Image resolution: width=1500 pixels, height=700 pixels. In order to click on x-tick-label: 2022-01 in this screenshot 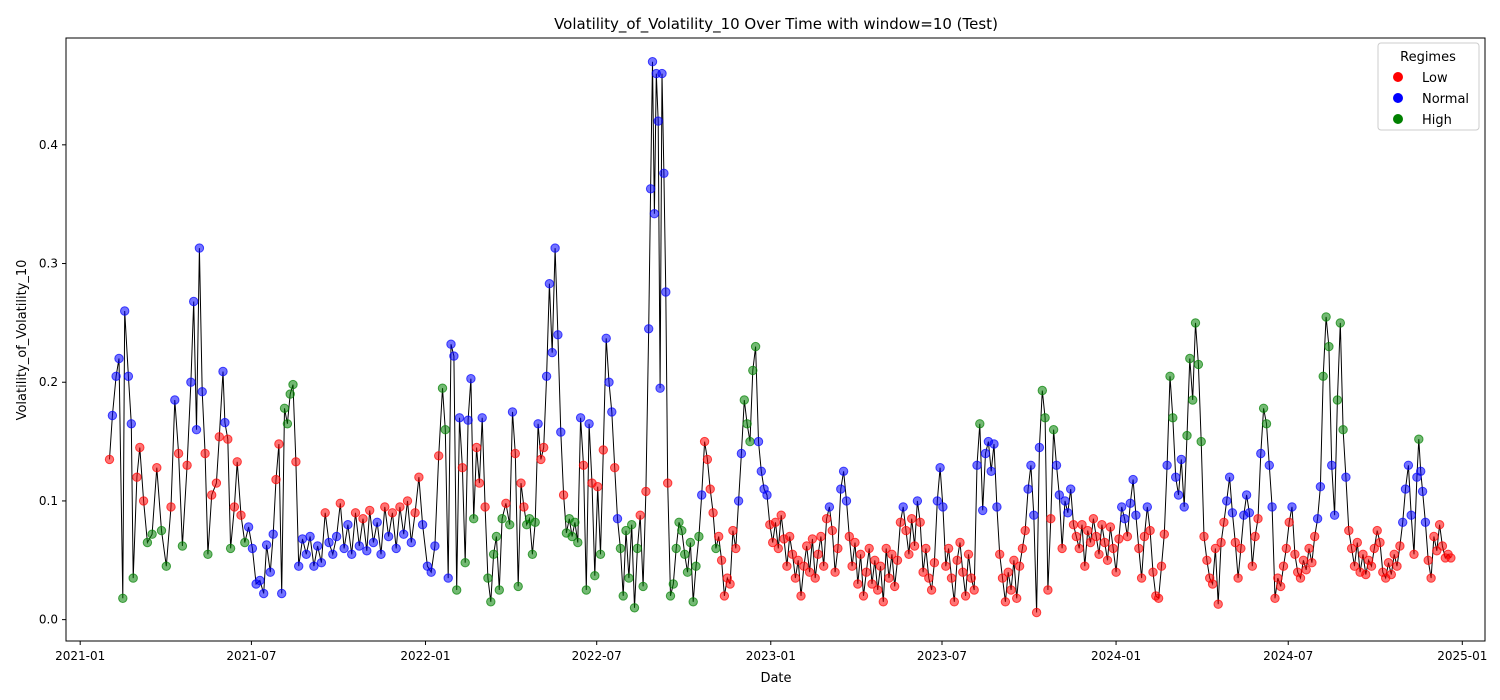, I will do `click(425, 656)`.